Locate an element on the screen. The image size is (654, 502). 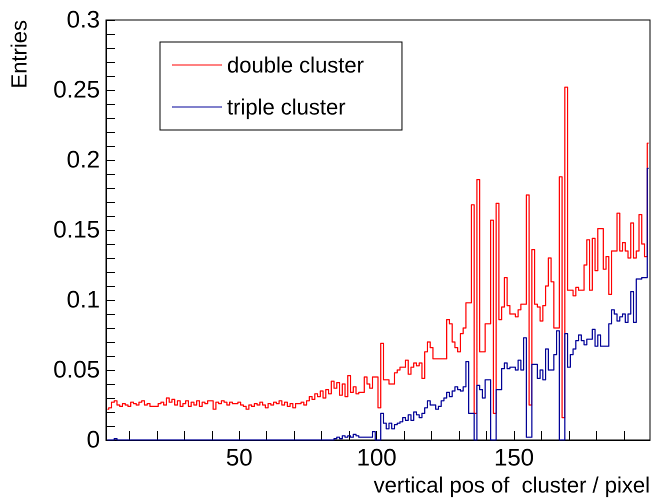
y-tick-label: 0.15 is located at coordinates (76, 230).